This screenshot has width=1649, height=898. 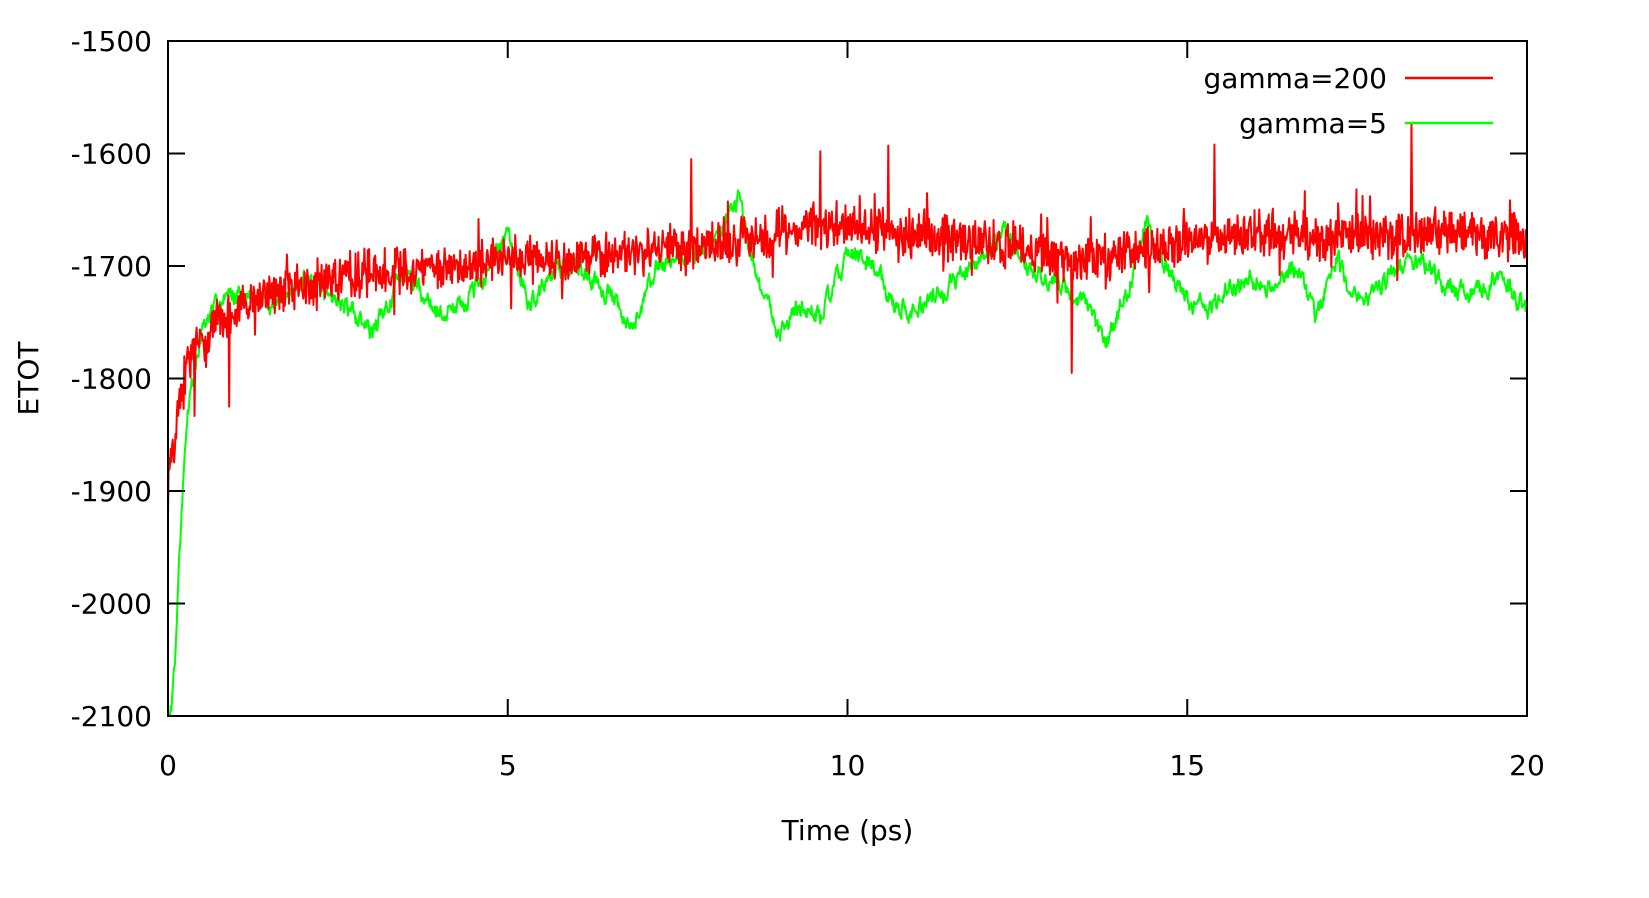 I want to click on y-tick-label: -2000, so click(x=111, y=604).